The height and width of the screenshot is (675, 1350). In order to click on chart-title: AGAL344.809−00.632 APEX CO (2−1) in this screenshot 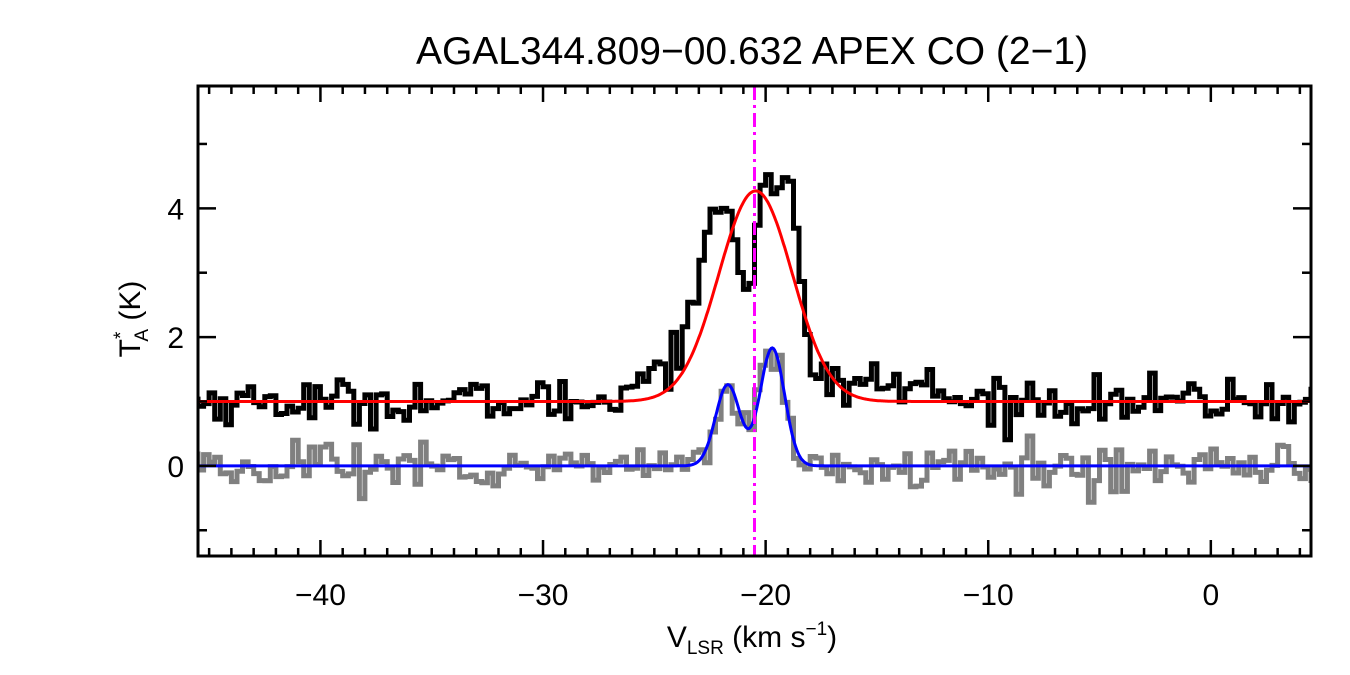, I will do `click(752, 51)`.